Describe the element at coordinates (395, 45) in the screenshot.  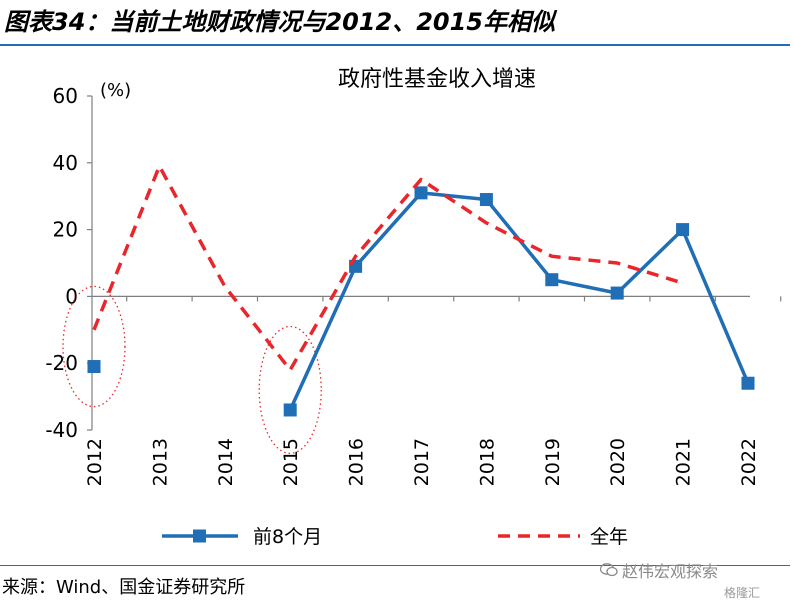
I see `title-divider` at that location.